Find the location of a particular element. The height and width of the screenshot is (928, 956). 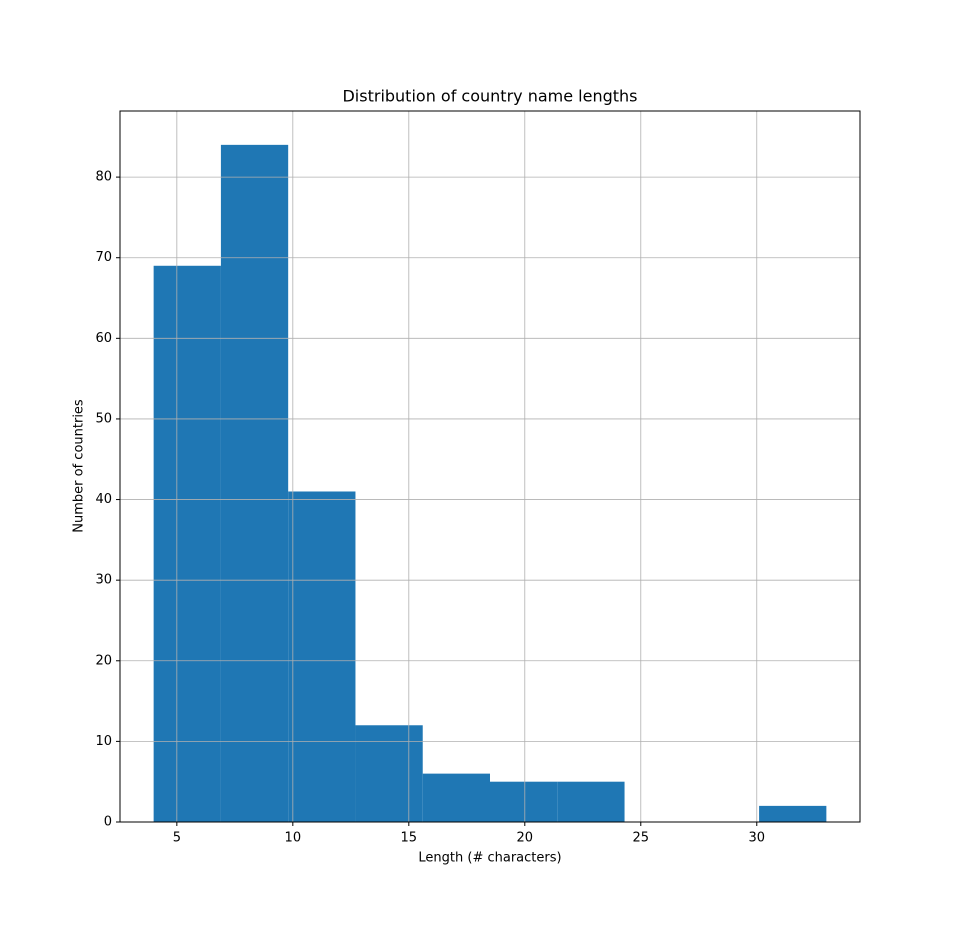

x-axis-label: Length (# characters) is located at coordinates (489, 858).